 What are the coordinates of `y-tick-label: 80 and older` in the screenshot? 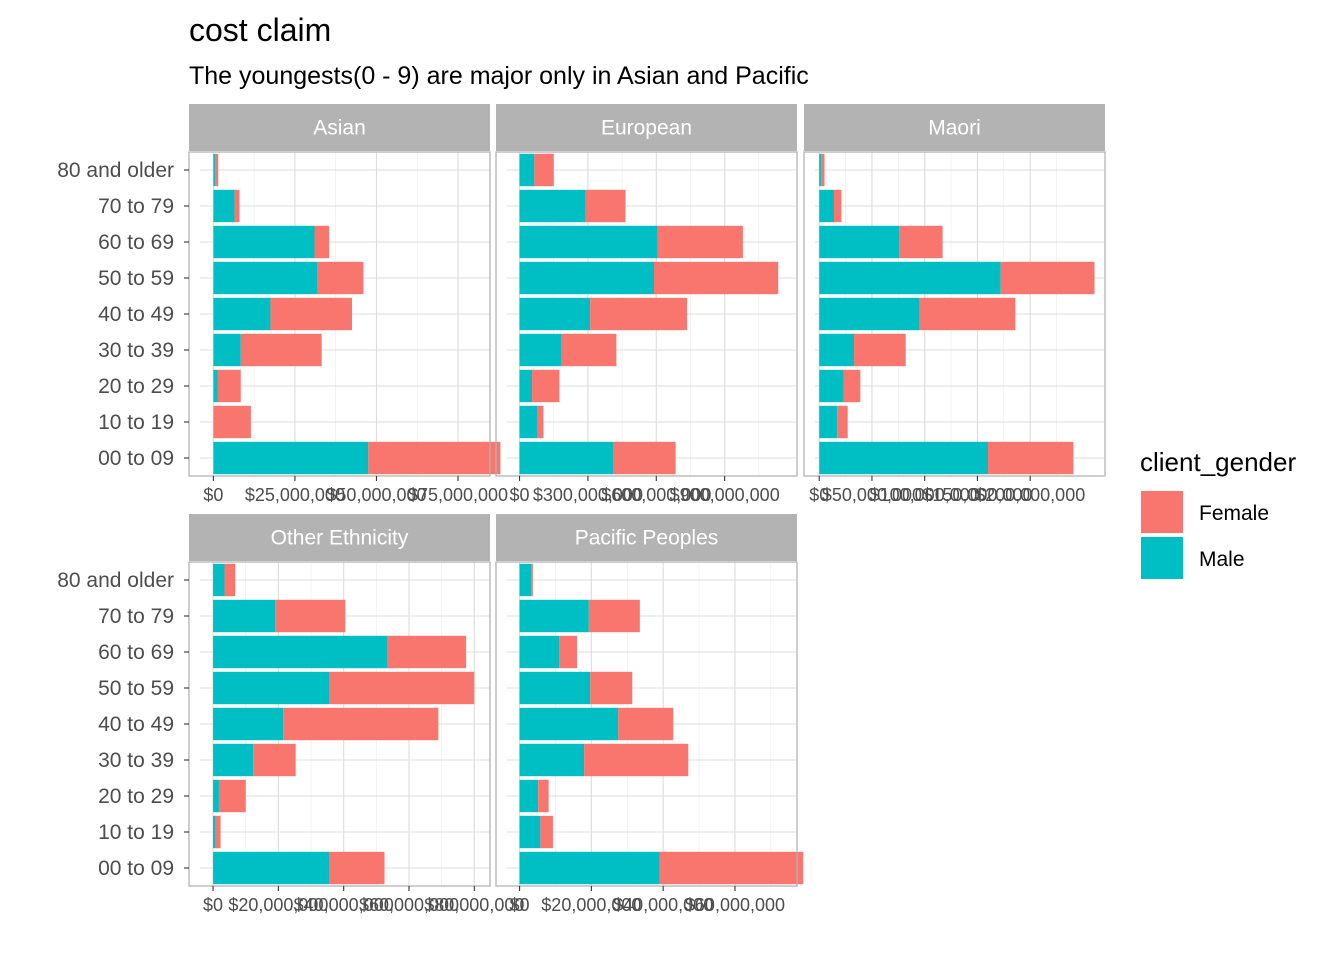 It's located at (115, 170).